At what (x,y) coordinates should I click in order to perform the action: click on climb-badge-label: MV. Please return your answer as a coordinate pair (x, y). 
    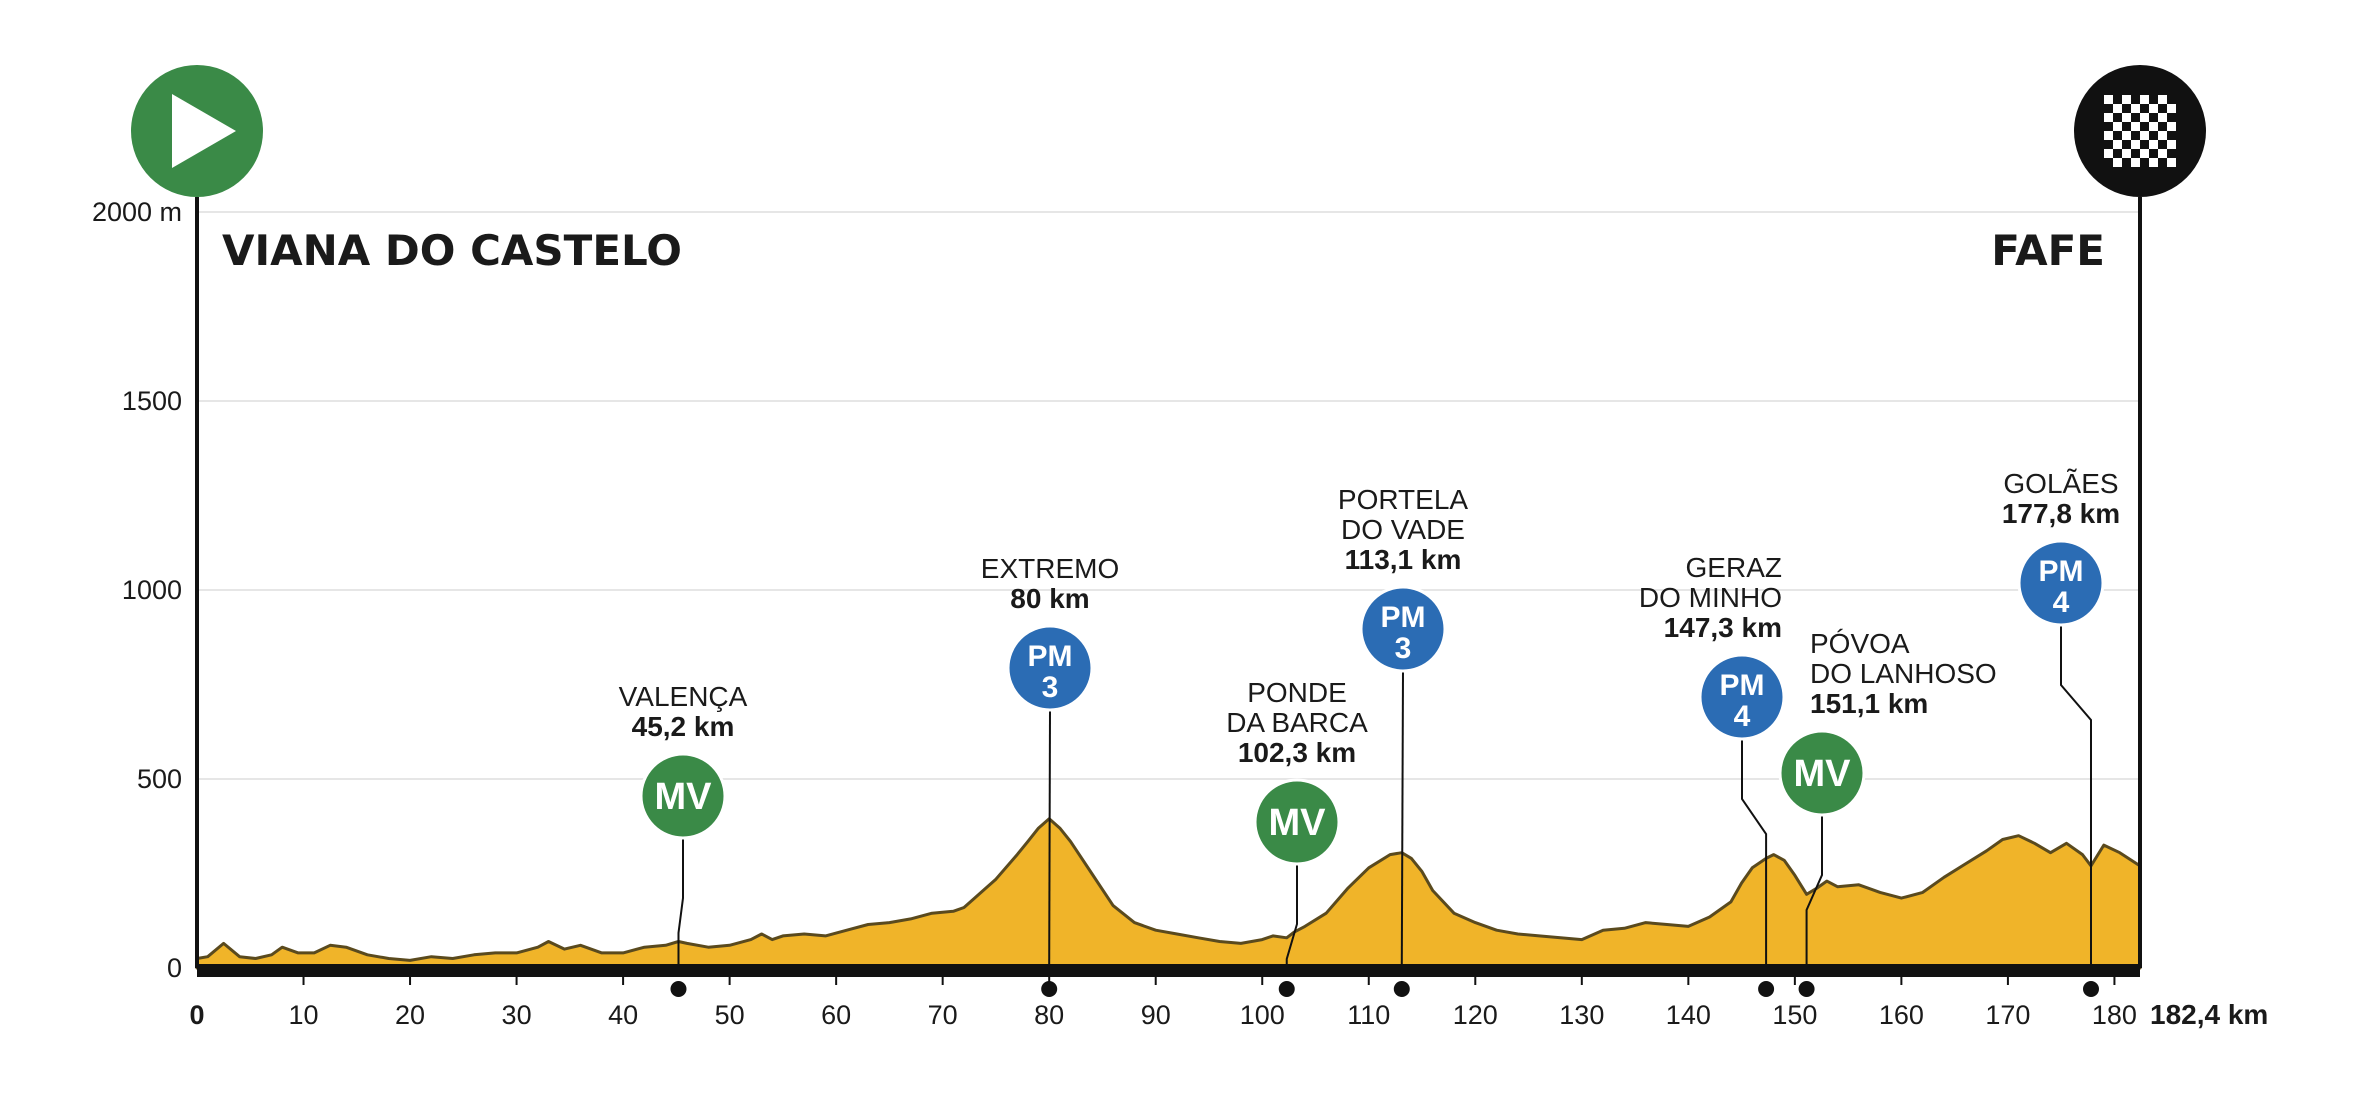
    Looking at the image, I should click on (1823, 774).